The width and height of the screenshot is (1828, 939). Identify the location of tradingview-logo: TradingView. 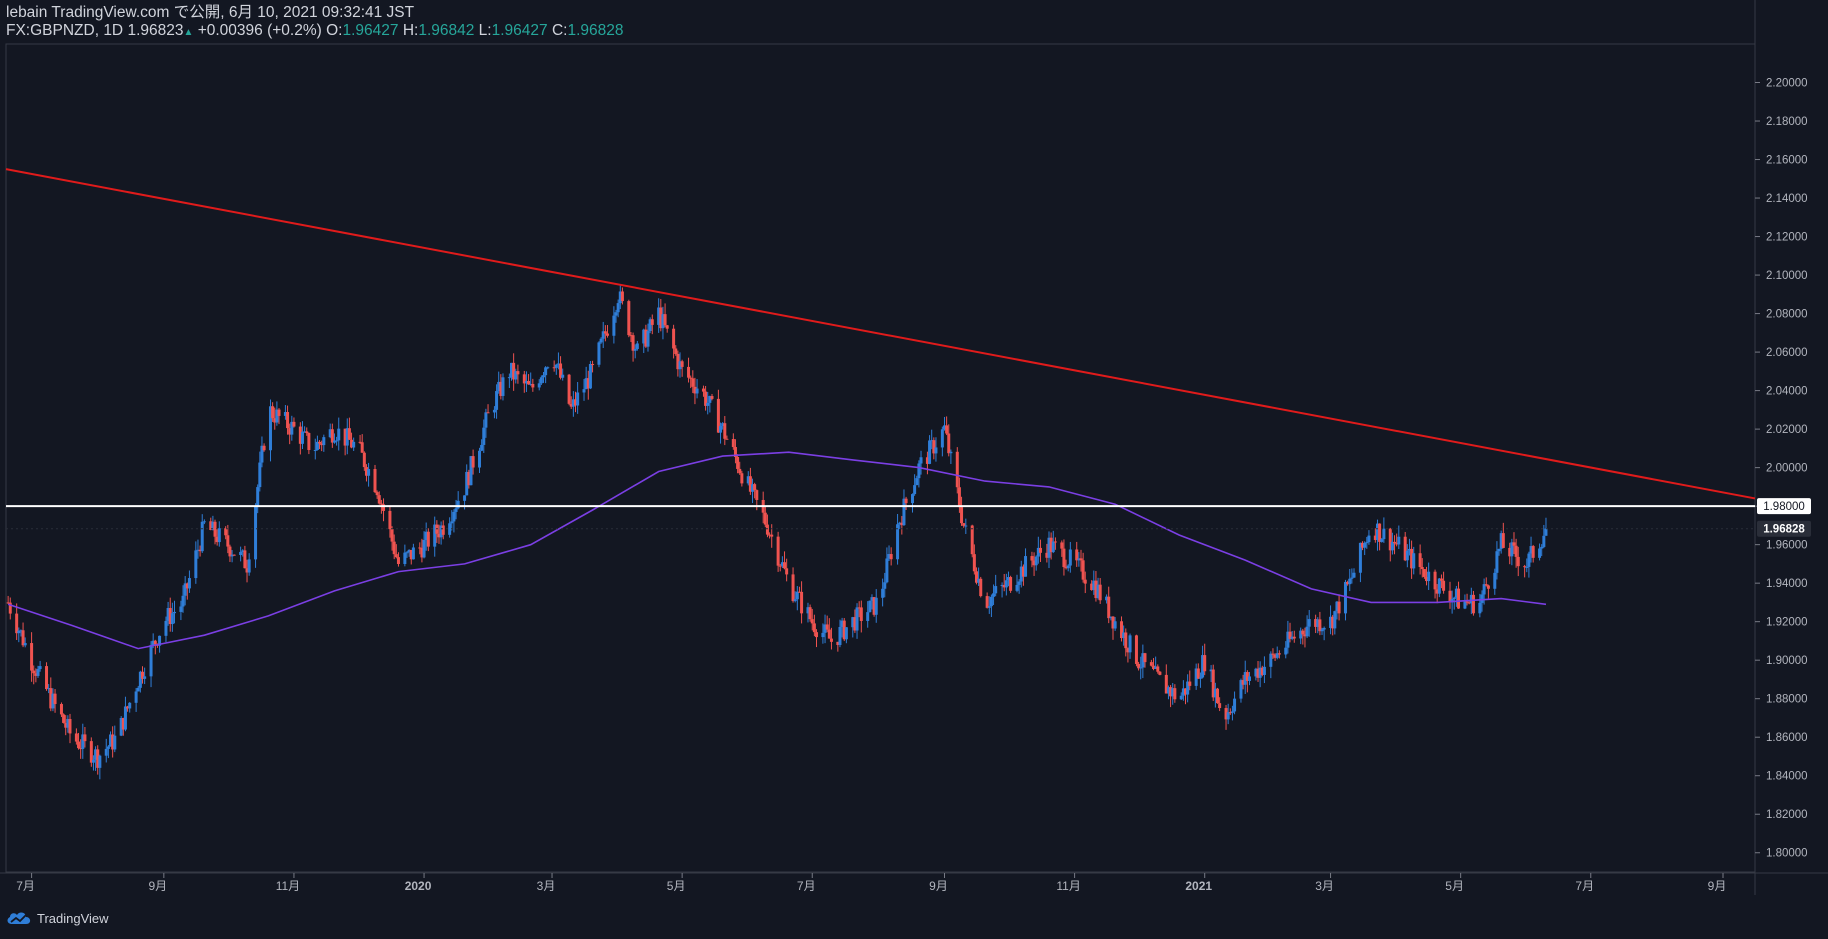
(57, 918).